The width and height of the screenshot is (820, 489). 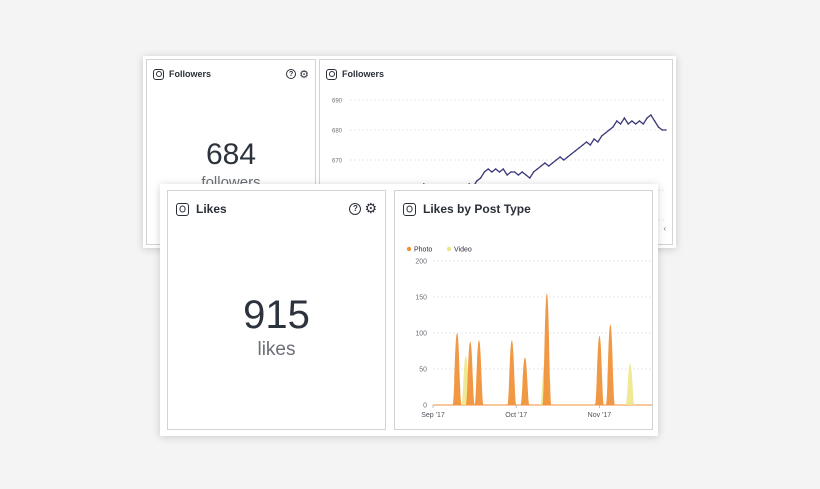 What do you see at coordinates (516, 415) in the screenshot?
I see `x-tick-label: Oct '17` at bounding box center [516, 415].